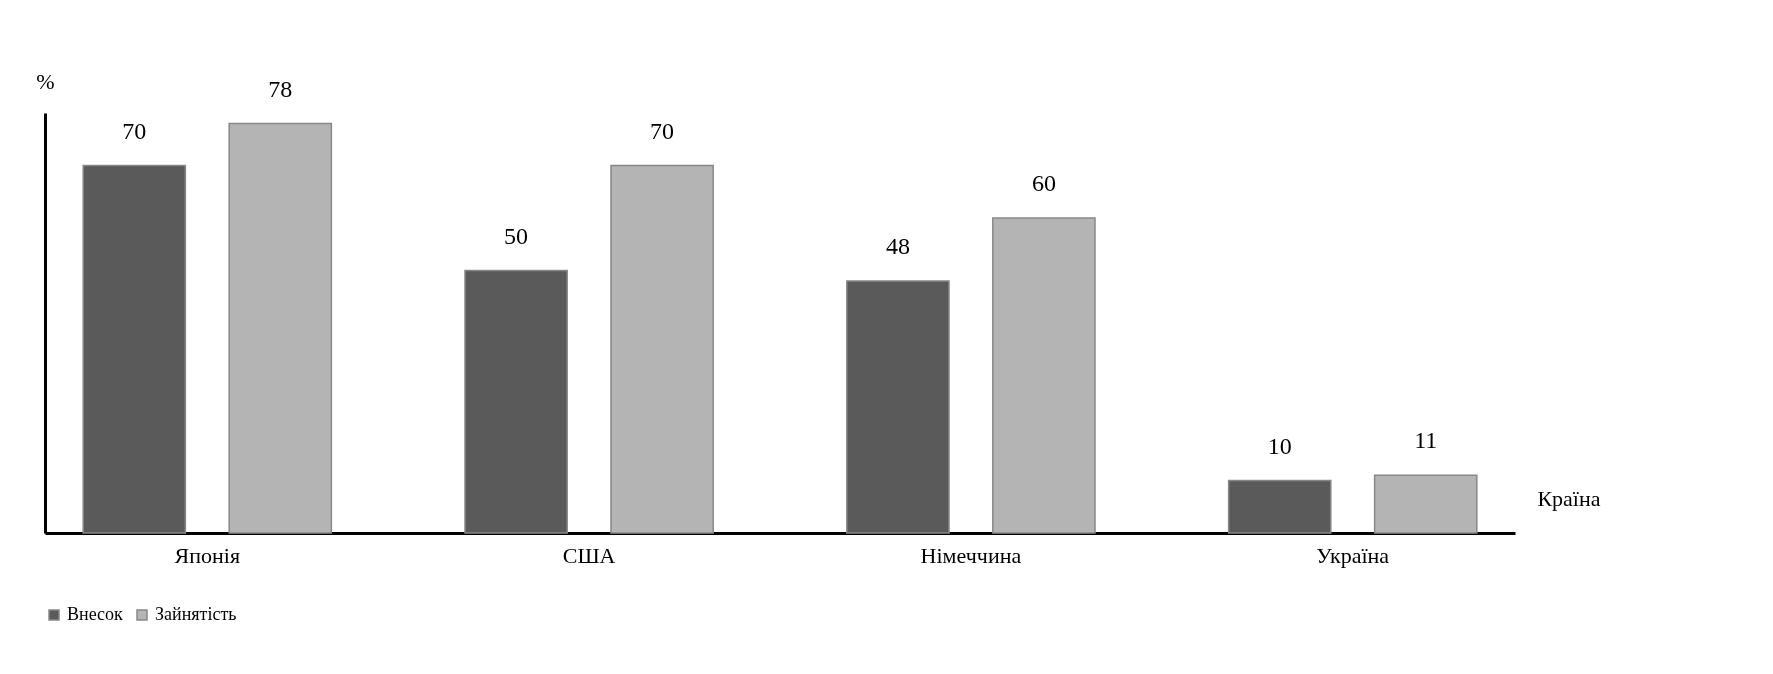 The width and height of the screenshot is (1773, 674). I want to click on x-tick-label: Японія, so click(207, 555).